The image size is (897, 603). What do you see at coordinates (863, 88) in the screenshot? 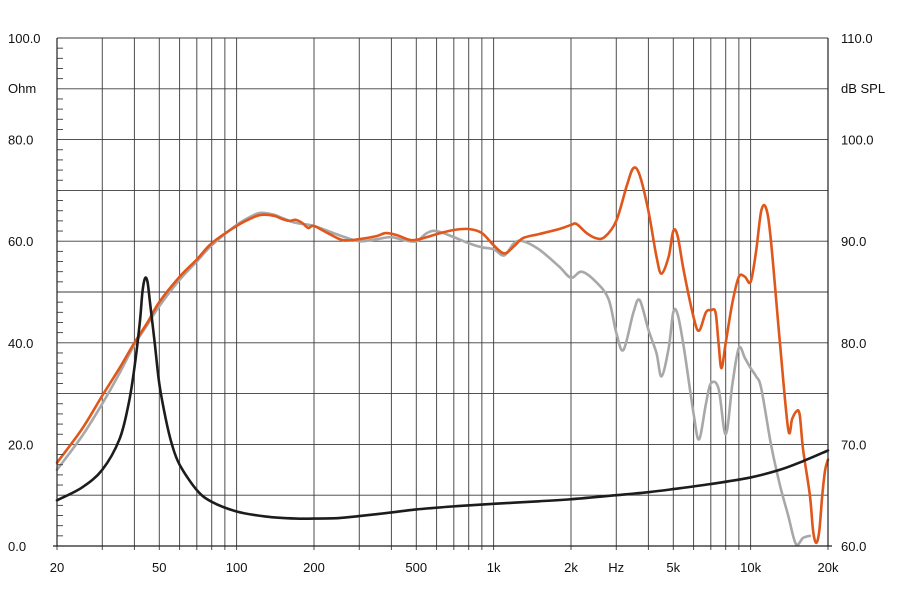
I see `y-right-unit-label: dB SPL` at bounding box center [863, 88].